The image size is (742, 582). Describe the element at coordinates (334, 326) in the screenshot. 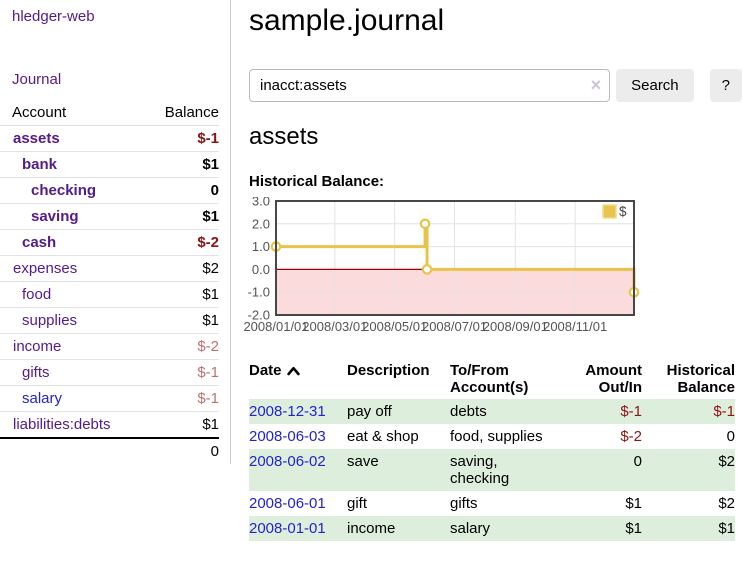

I see `x-tick-label: 2008/03/01` at that location.